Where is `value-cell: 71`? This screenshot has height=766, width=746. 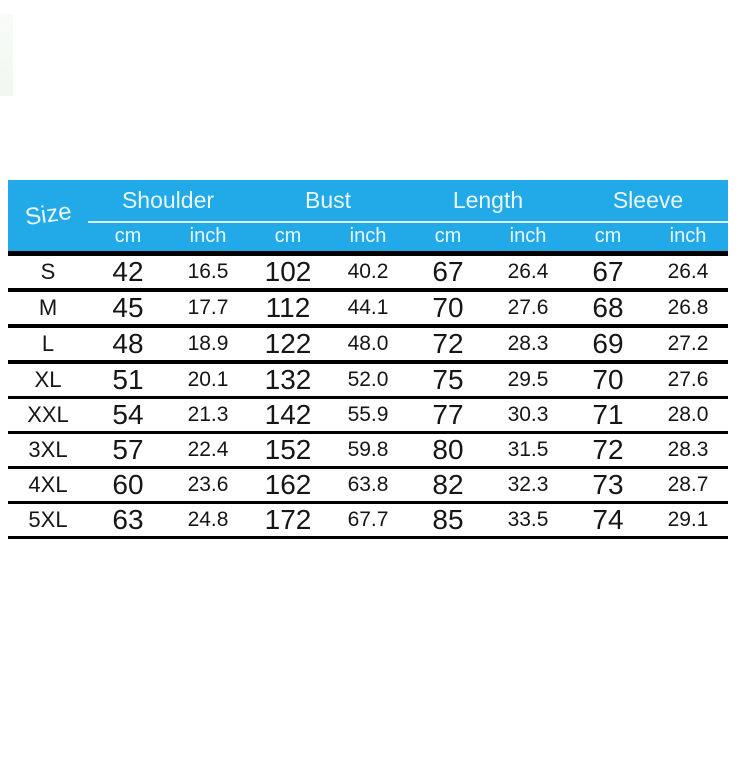
value-cell: 71 is located at coordinates (608, 414).